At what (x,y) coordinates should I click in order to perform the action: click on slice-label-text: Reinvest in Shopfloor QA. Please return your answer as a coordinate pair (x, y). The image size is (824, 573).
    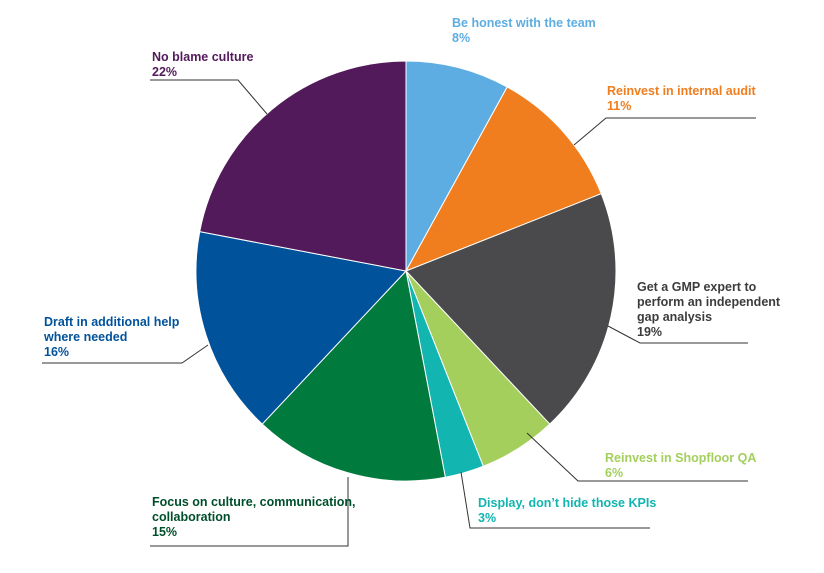
    Looking at the image, I should click on (681, 458).